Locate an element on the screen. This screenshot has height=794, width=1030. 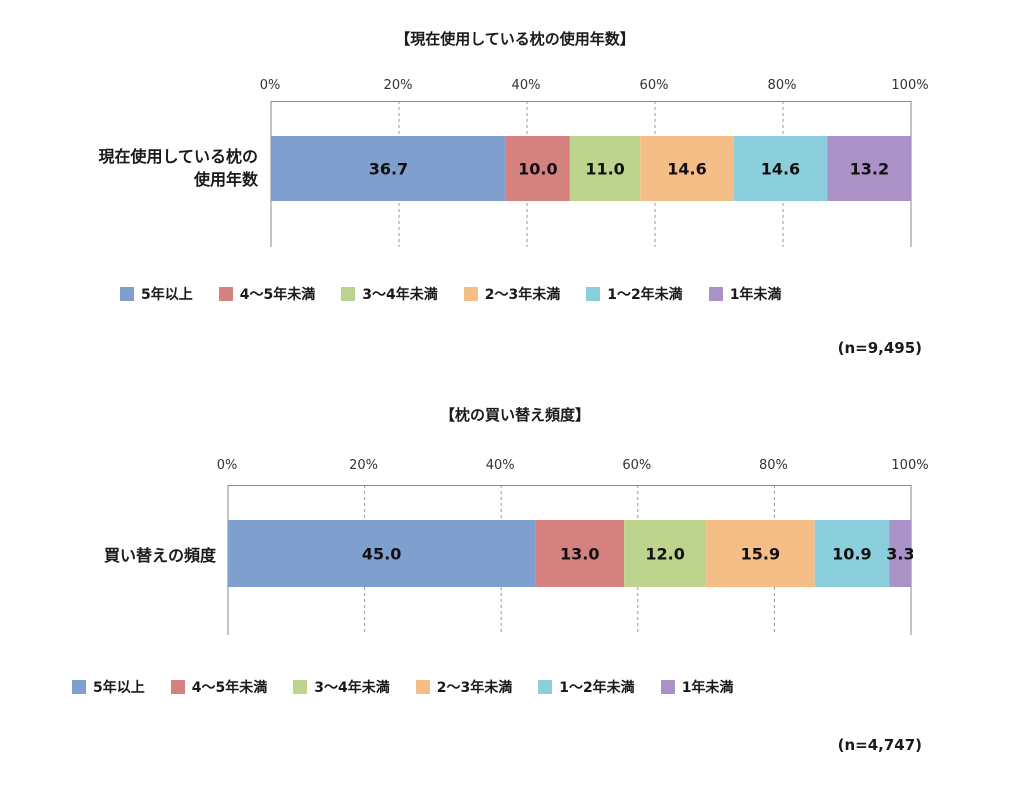
data-label: 13.0 is located at coordinates (579, 554).